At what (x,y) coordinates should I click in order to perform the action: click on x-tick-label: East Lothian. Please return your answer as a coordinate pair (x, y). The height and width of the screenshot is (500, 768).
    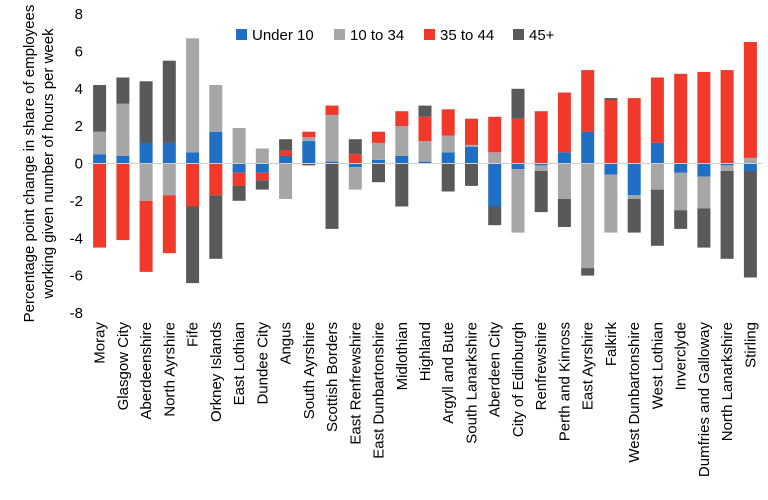
    Looking at the image, I should click on (239, 363).